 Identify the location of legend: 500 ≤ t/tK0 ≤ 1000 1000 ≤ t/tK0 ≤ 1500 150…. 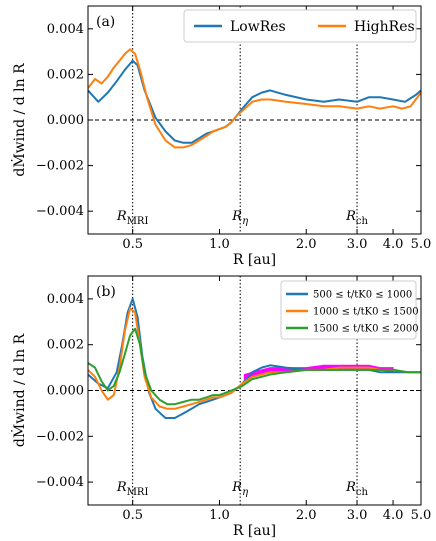
(349, 310).